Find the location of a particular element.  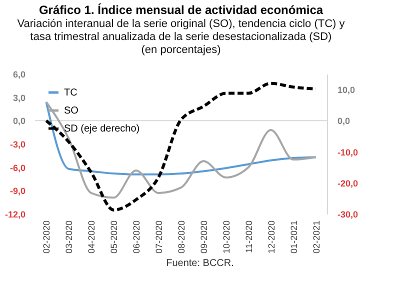

y-tick-label: -3,0 is located at coordinates (18, 145).